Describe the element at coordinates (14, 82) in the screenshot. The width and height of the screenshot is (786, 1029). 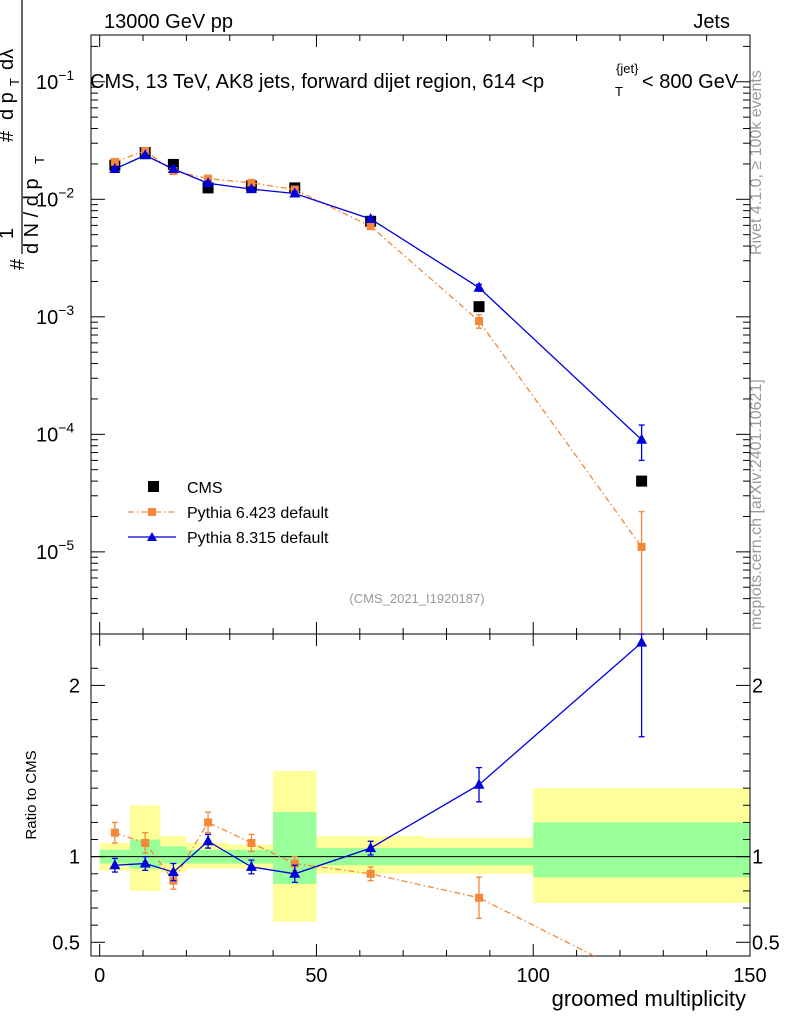
I see `y-title-T-2: T` at that location.